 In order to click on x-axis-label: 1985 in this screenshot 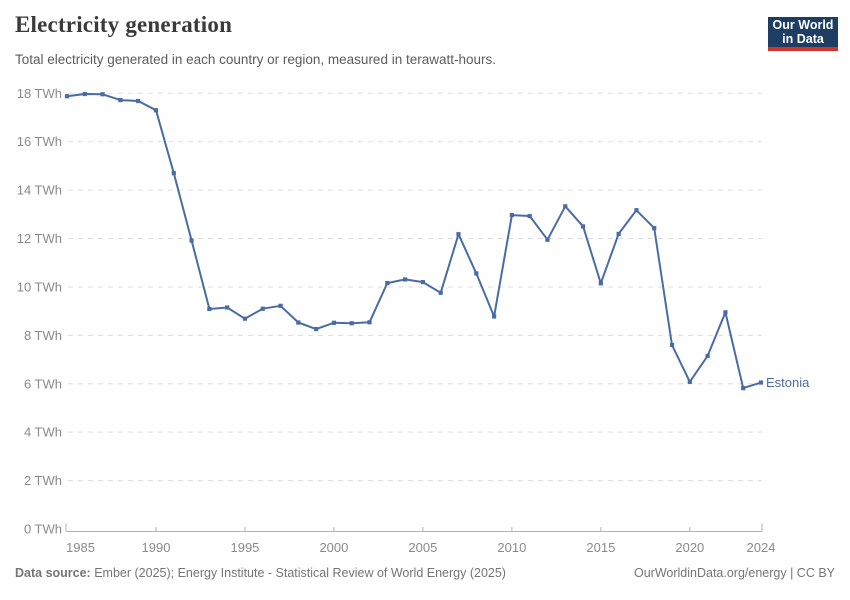, I will do `click(80, 547)`.